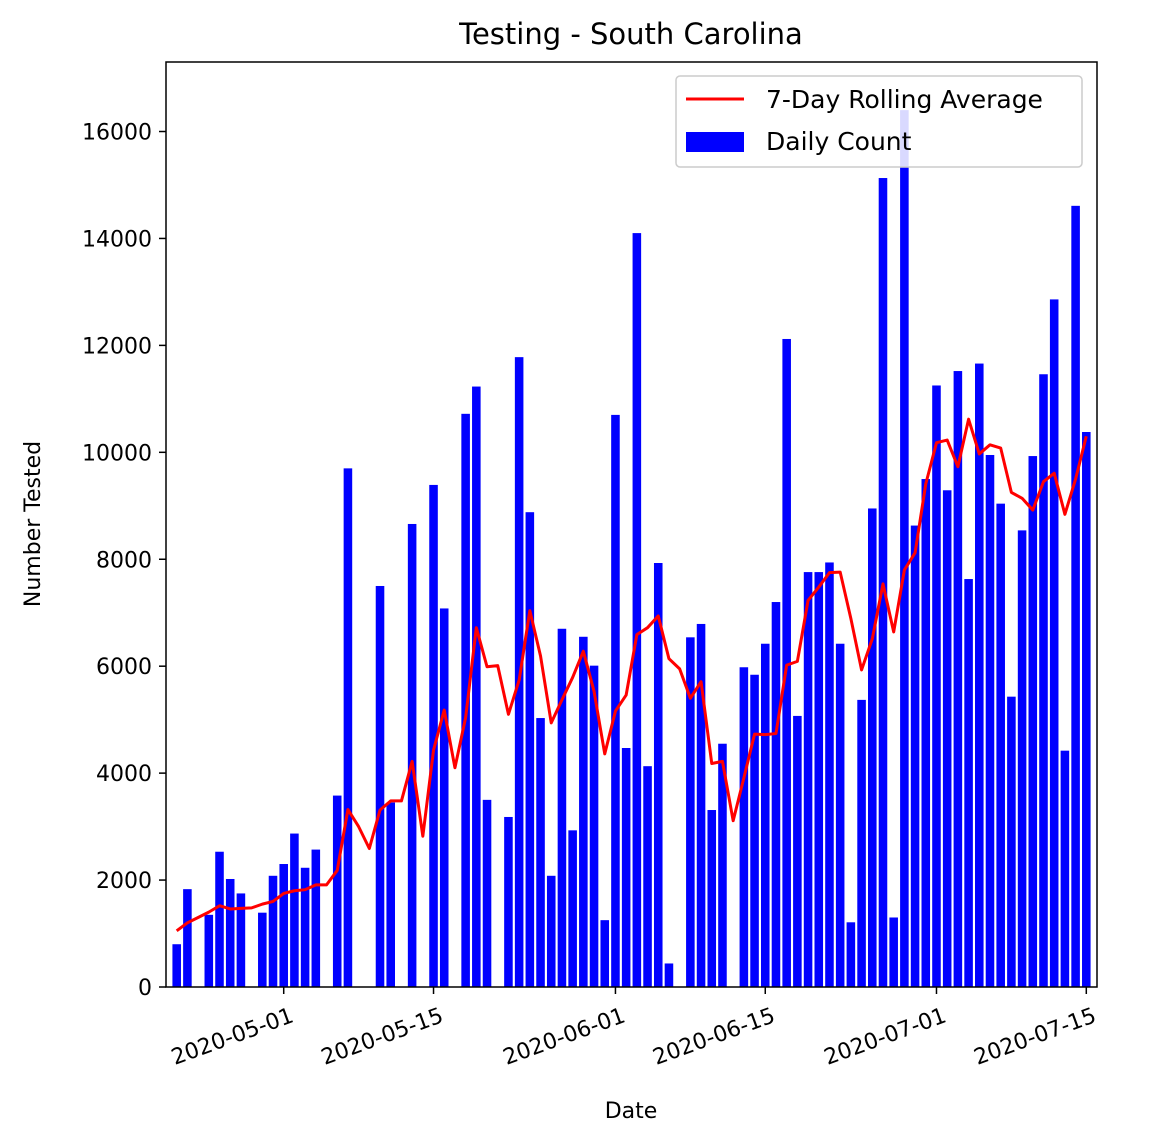 Image resolution: width=1151 pixels, height=1146 pixels. I want to click on y-tick-label: 8000, so click(124, 560).